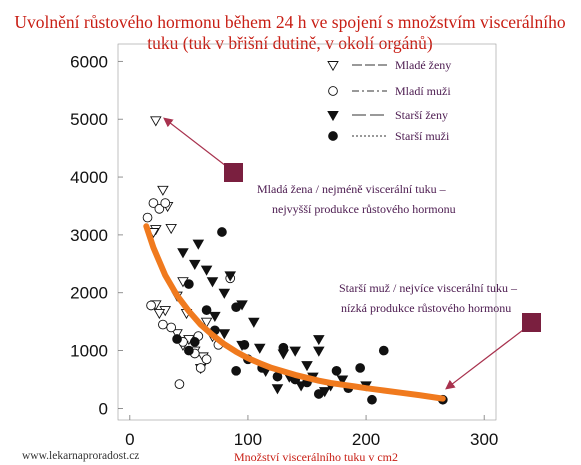 The image size is (581, 465). I want to click on legend-markers, so click(357, 101).